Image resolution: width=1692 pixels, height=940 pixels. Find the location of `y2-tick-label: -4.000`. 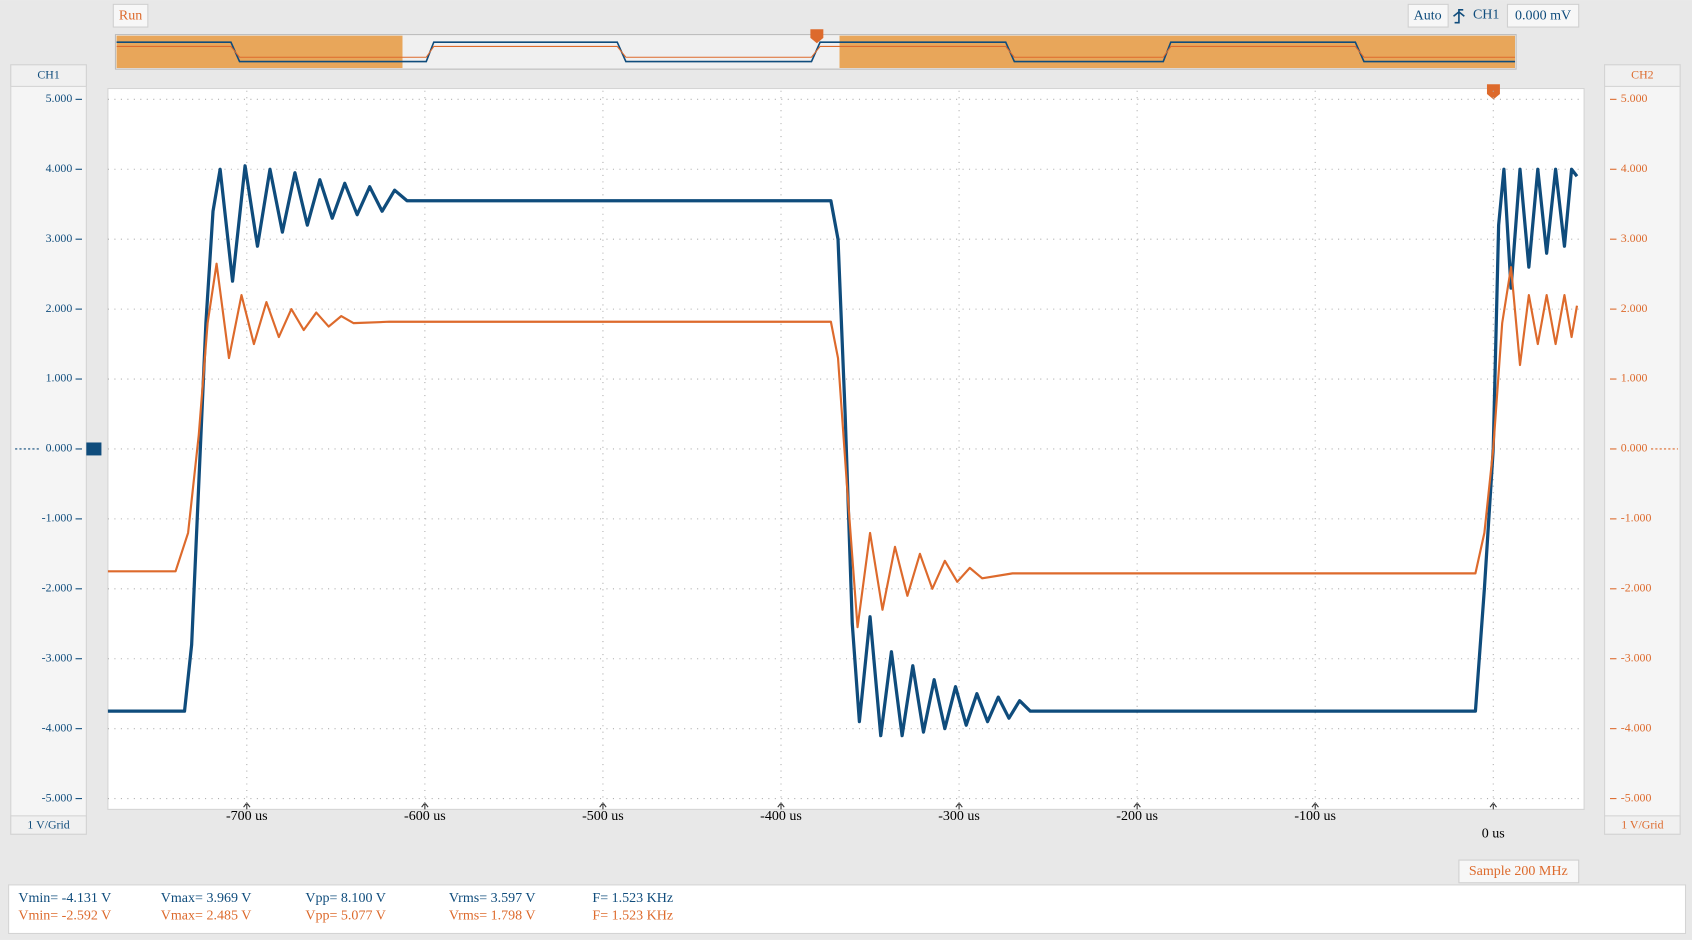

y2-tick-label: -4.000 is located at coordinates (1636, 727).